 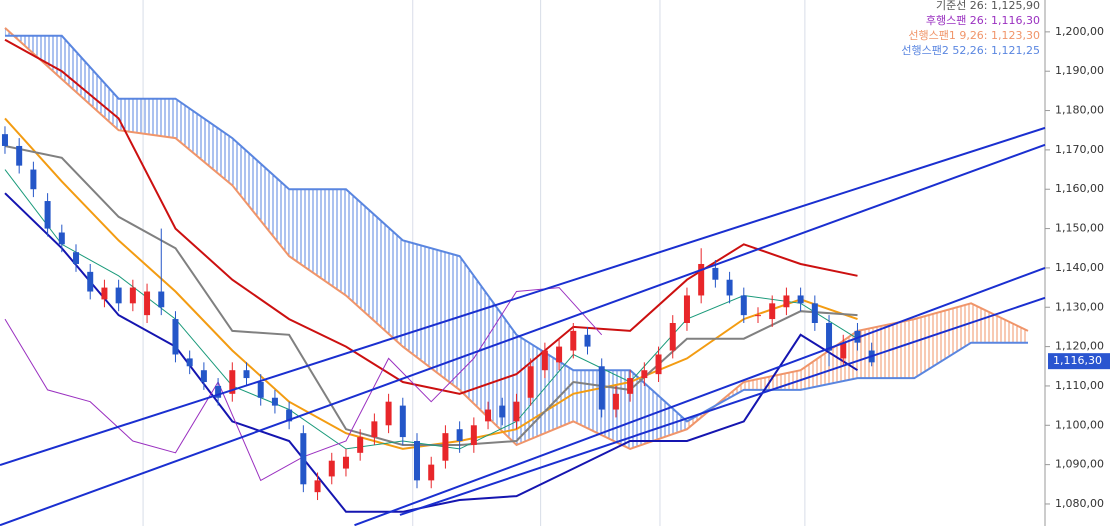 I want to click on y-tick-label: 1,090,00, so click(x=1079, y=464).